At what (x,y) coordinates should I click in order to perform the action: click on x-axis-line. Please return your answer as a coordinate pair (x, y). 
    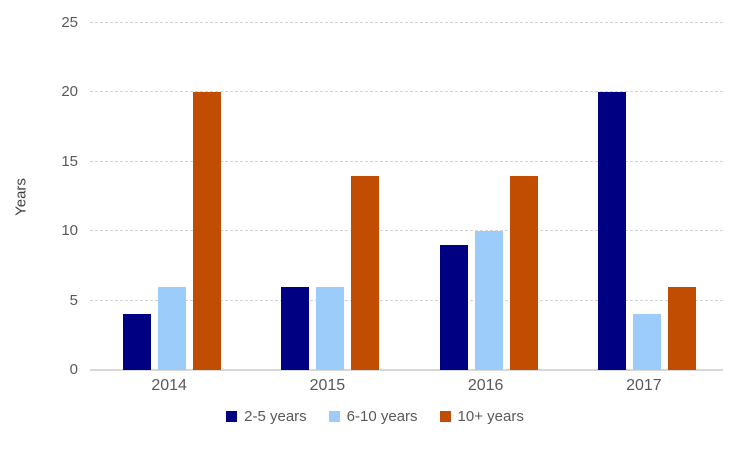
    Looking at the image, I should click on (406, 370).